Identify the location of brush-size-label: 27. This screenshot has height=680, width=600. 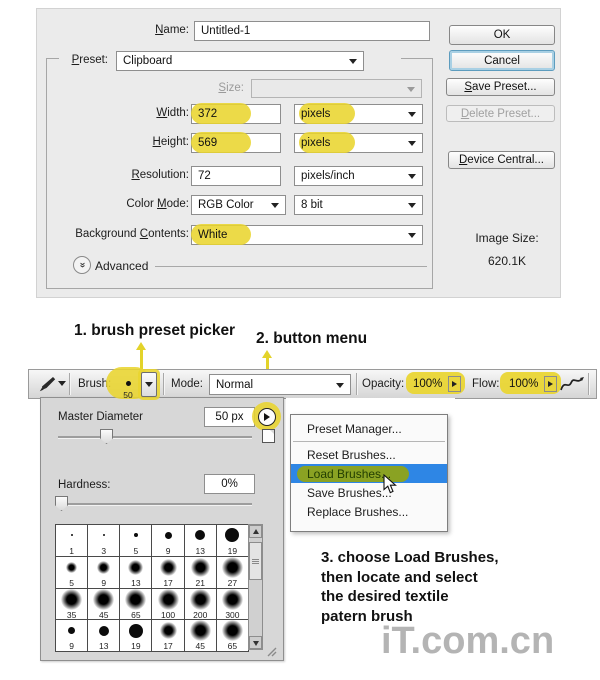
(232, 582).